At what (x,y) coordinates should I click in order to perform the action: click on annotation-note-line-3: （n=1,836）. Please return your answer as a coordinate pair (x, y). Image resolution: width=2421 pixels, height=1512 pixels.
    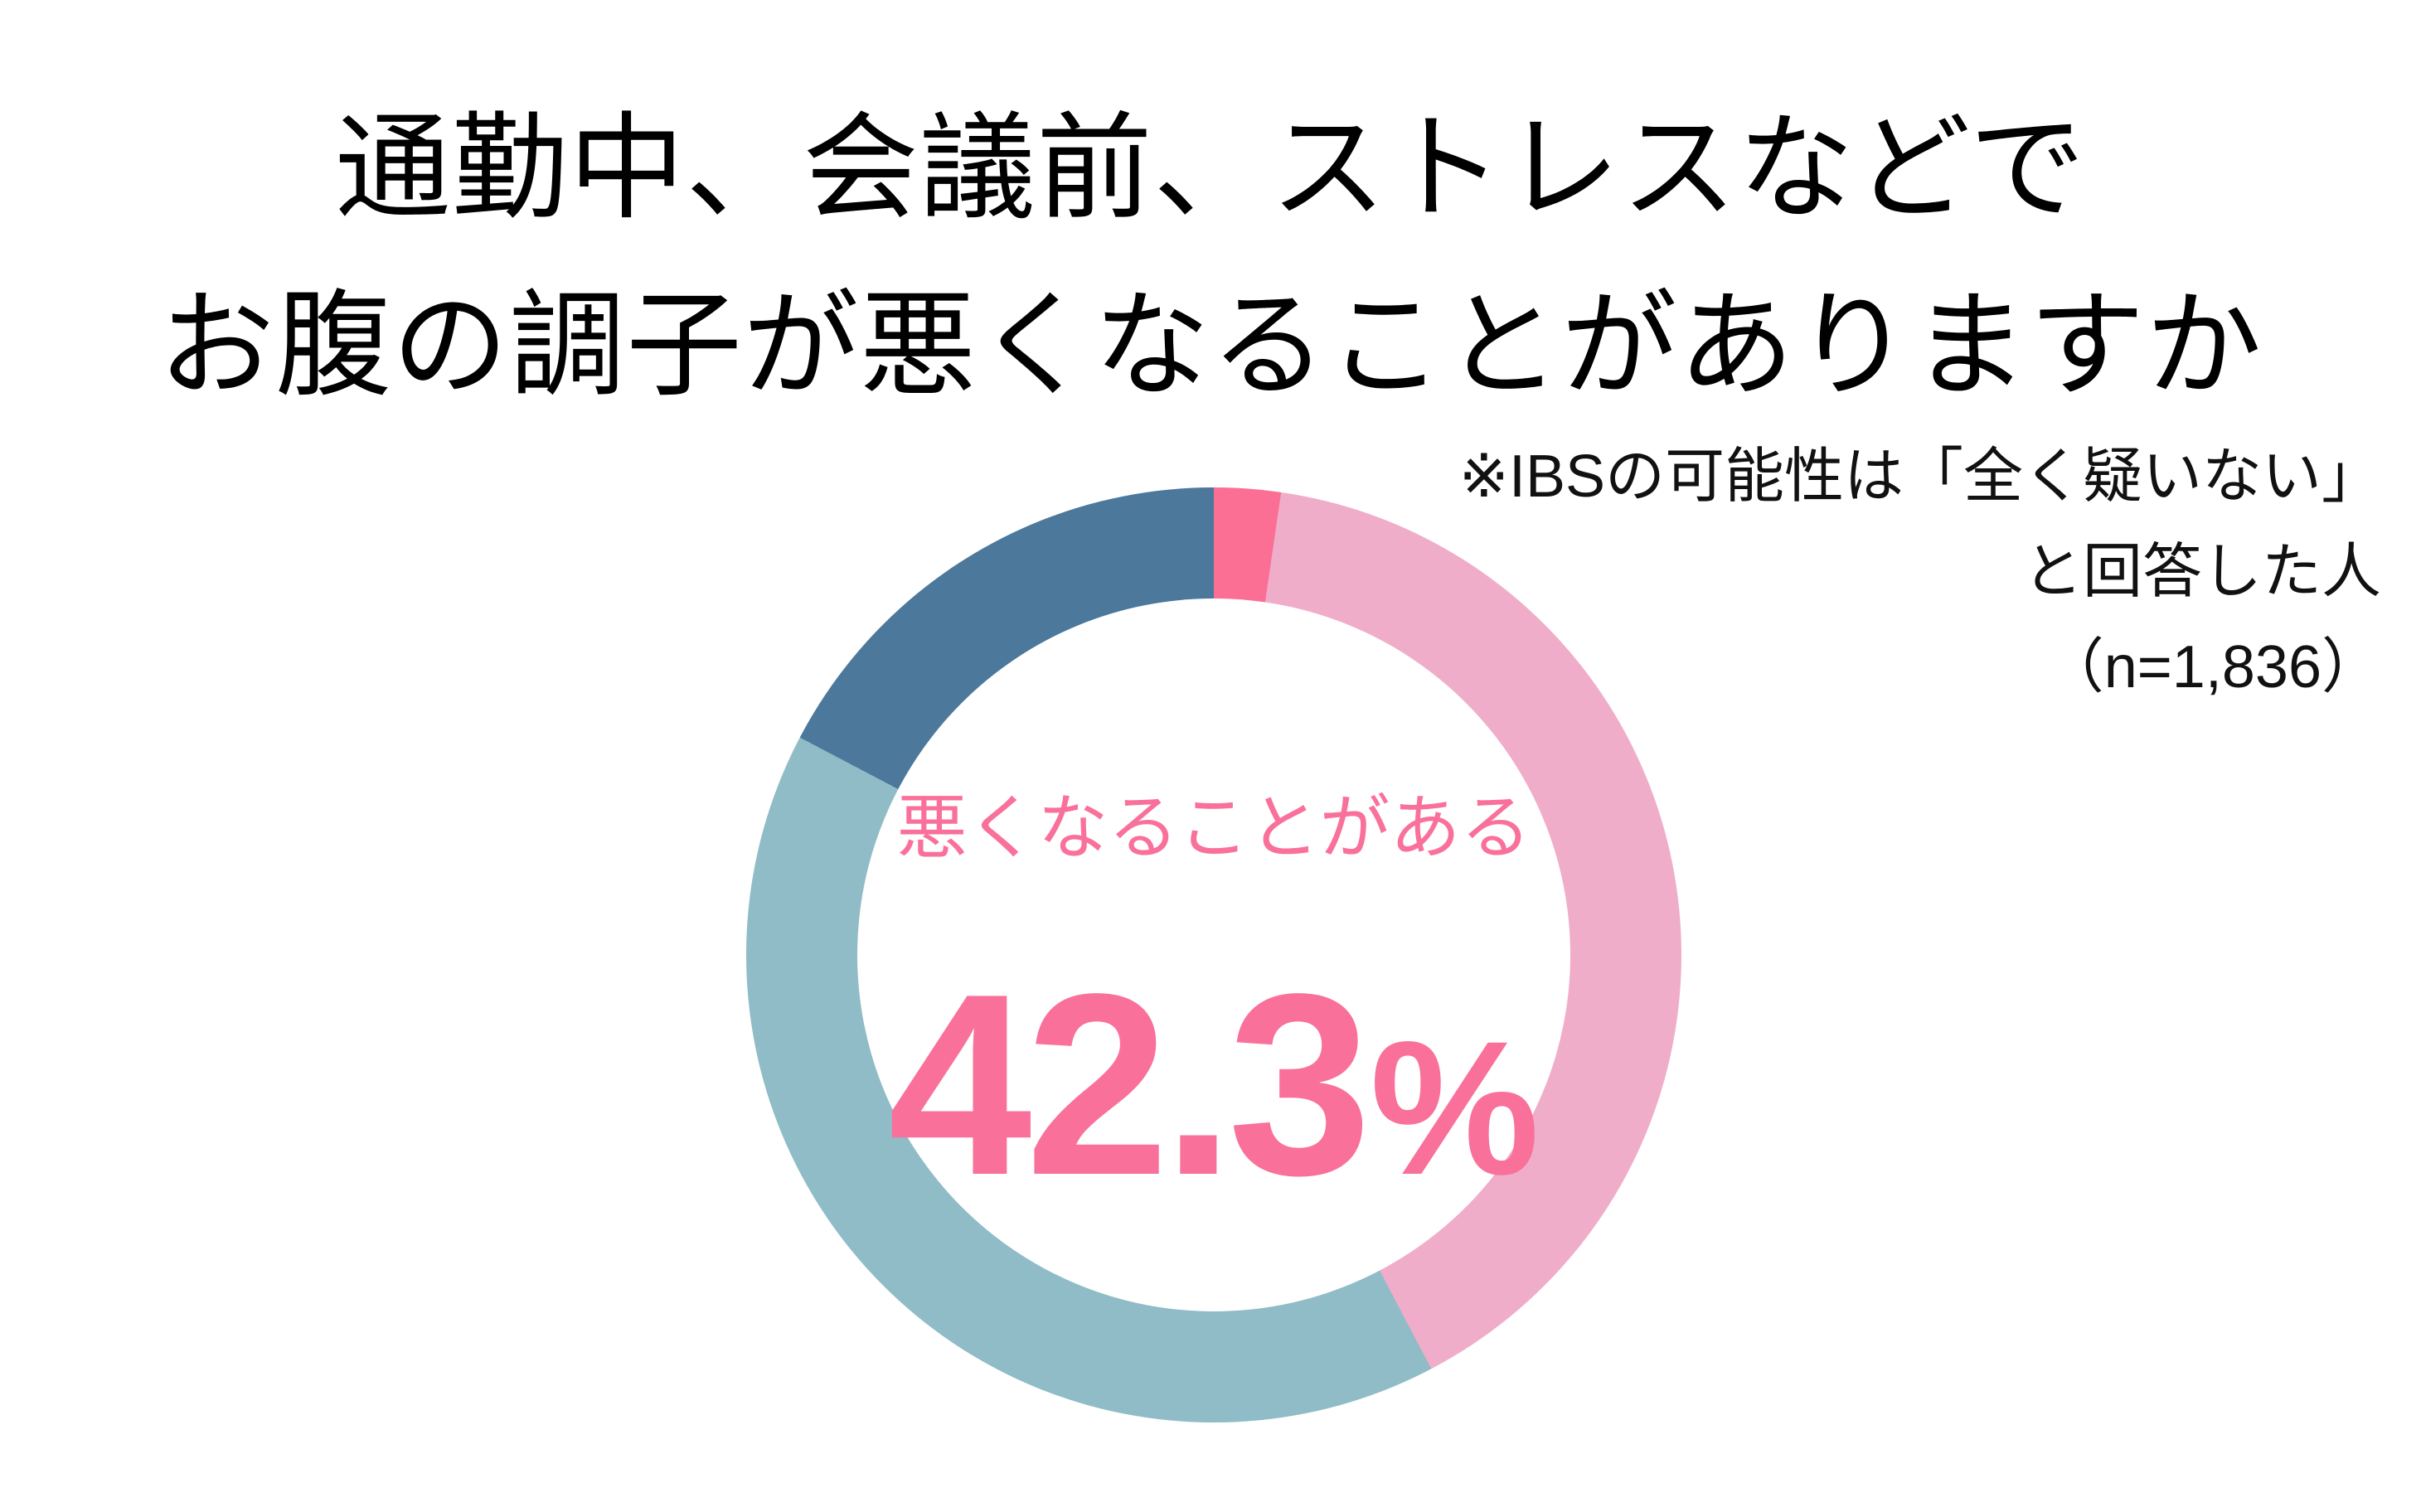
    Looking at the image, I should click on (2212, 667).